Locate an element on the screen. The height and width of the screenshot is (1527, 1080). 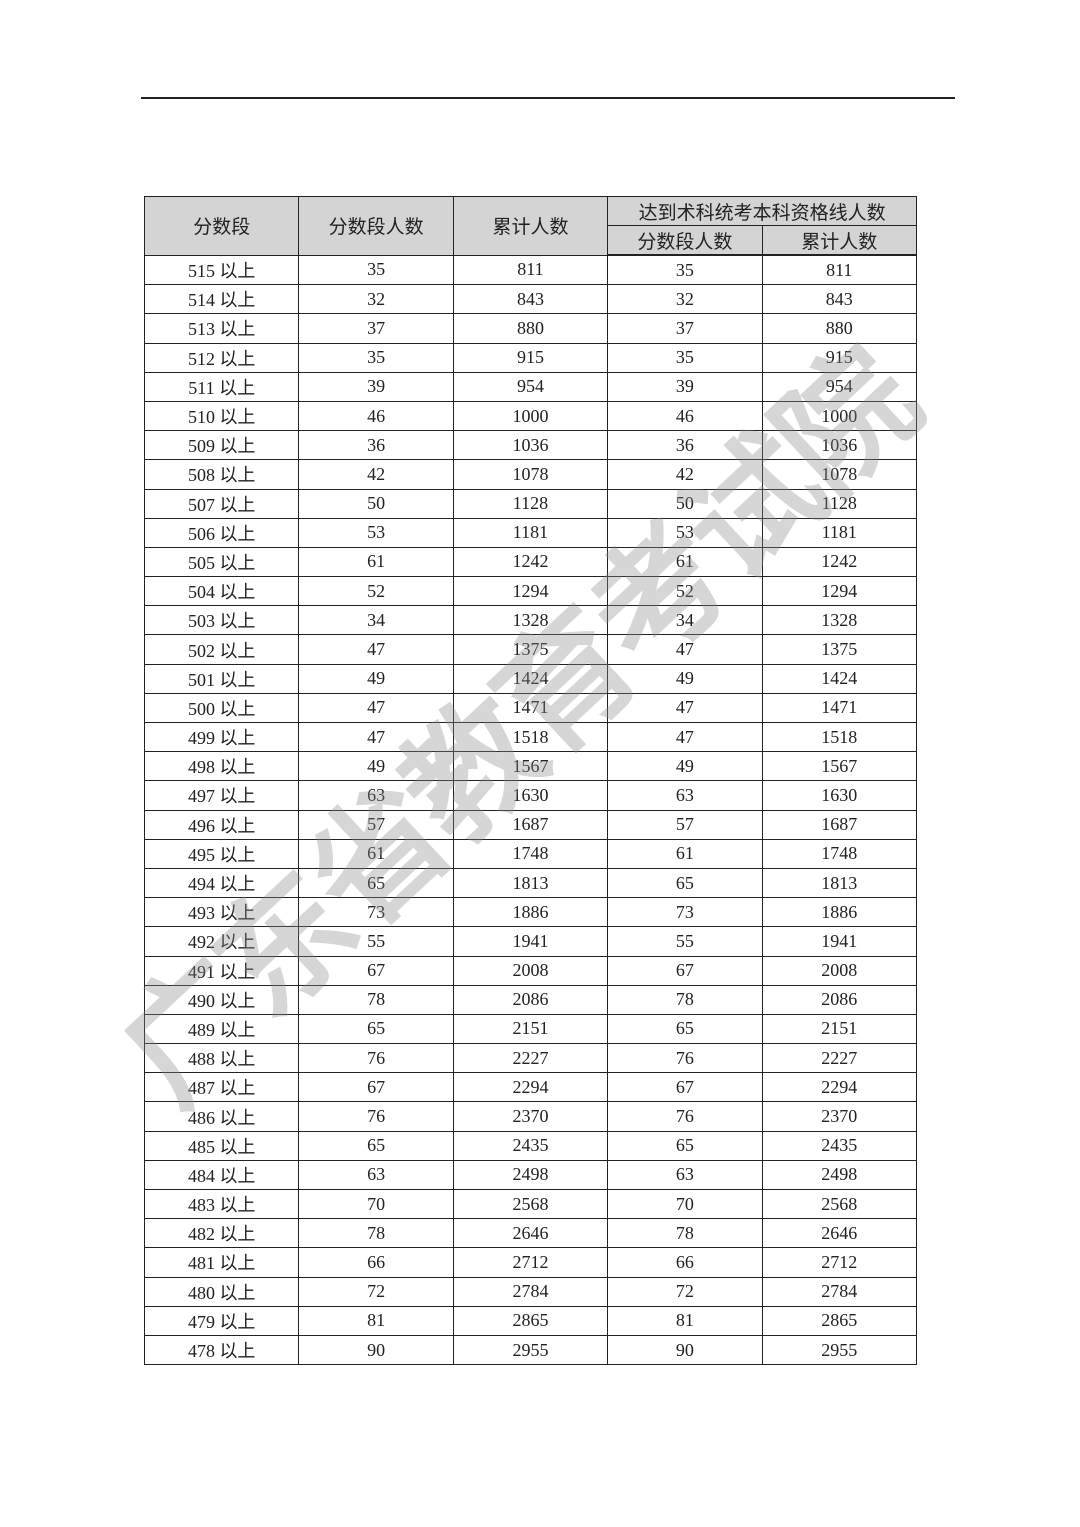
table-row: 489 以上 65 2151 65 2151 is located at coordinates (530, 1029).